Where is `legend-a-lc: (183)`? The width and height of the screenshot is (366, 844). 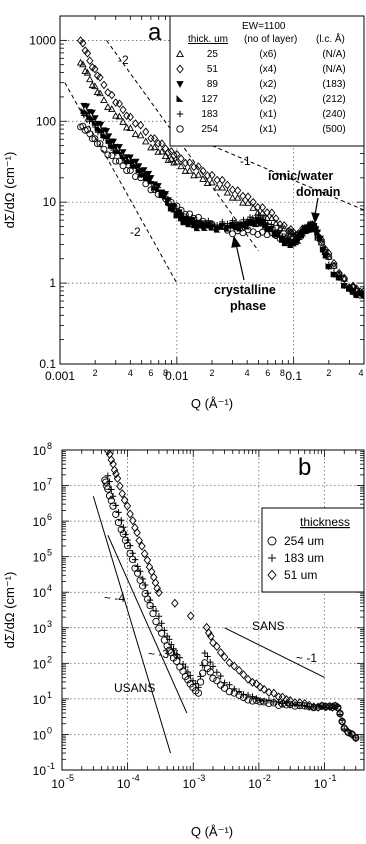
legend-a-lc: (183) is located at coordinates (333, 84).